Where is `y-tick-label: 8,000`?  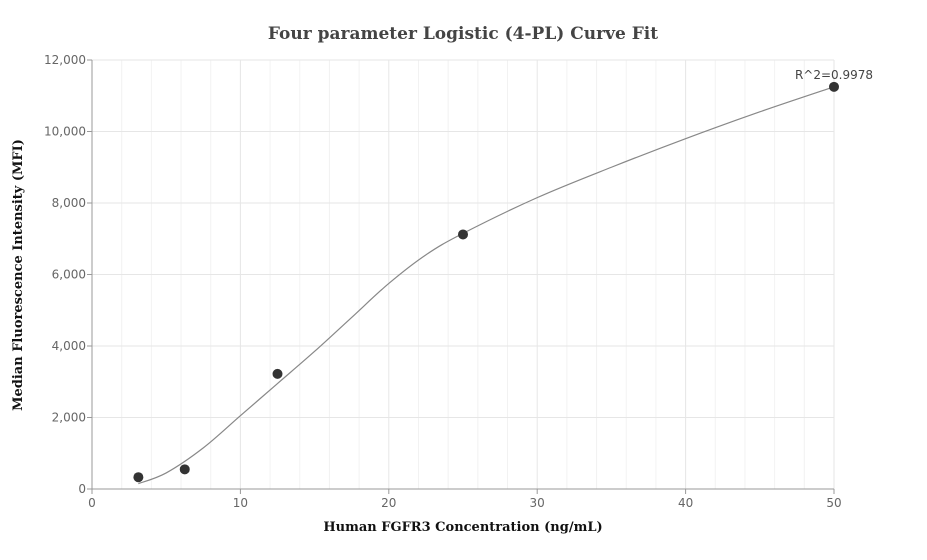
y-tick-label: 8,000 is located at coordinates (69, 203).